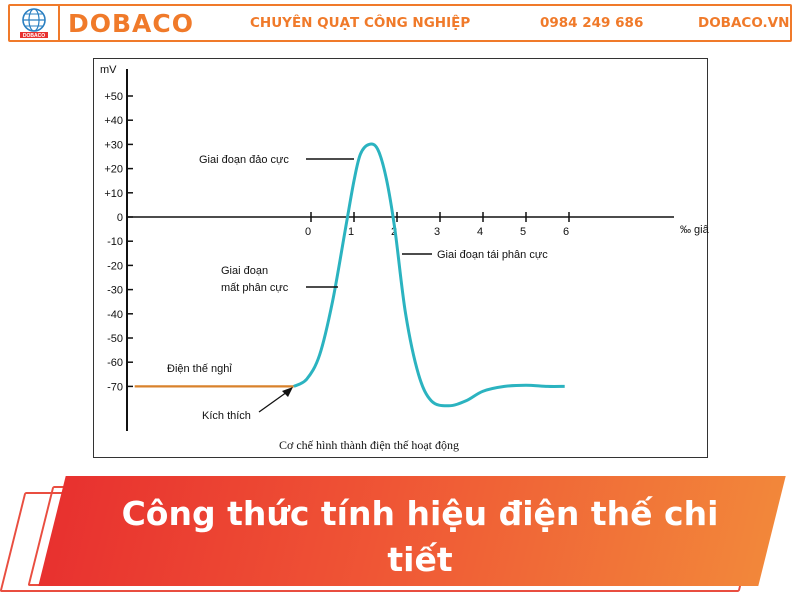 This screenshot has width=800, height=600. I want to click on banner-title: Công thức tính hiệu điện thế chi tiết, so click(420, 536).